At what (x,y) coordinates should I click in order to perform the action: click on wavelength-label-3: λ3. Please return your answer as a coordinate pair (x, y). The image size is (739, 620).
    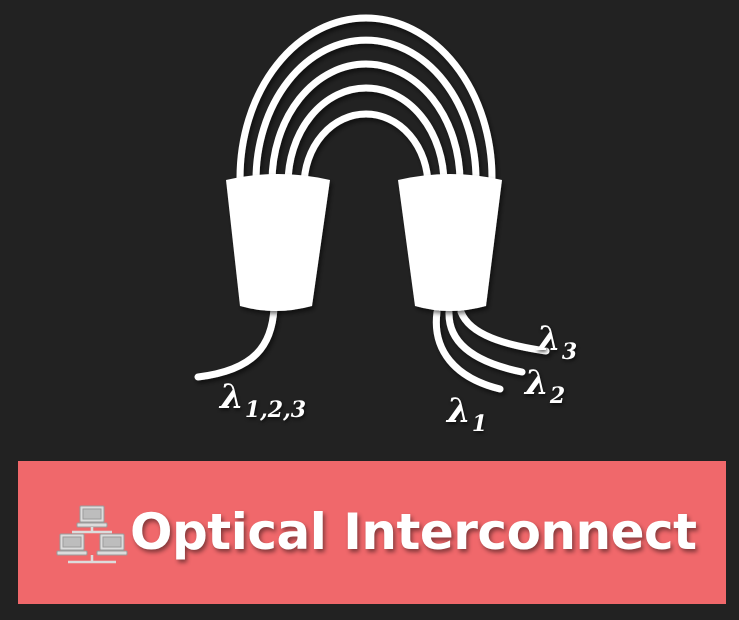
    Looking at the image, I should click on (557, 342).